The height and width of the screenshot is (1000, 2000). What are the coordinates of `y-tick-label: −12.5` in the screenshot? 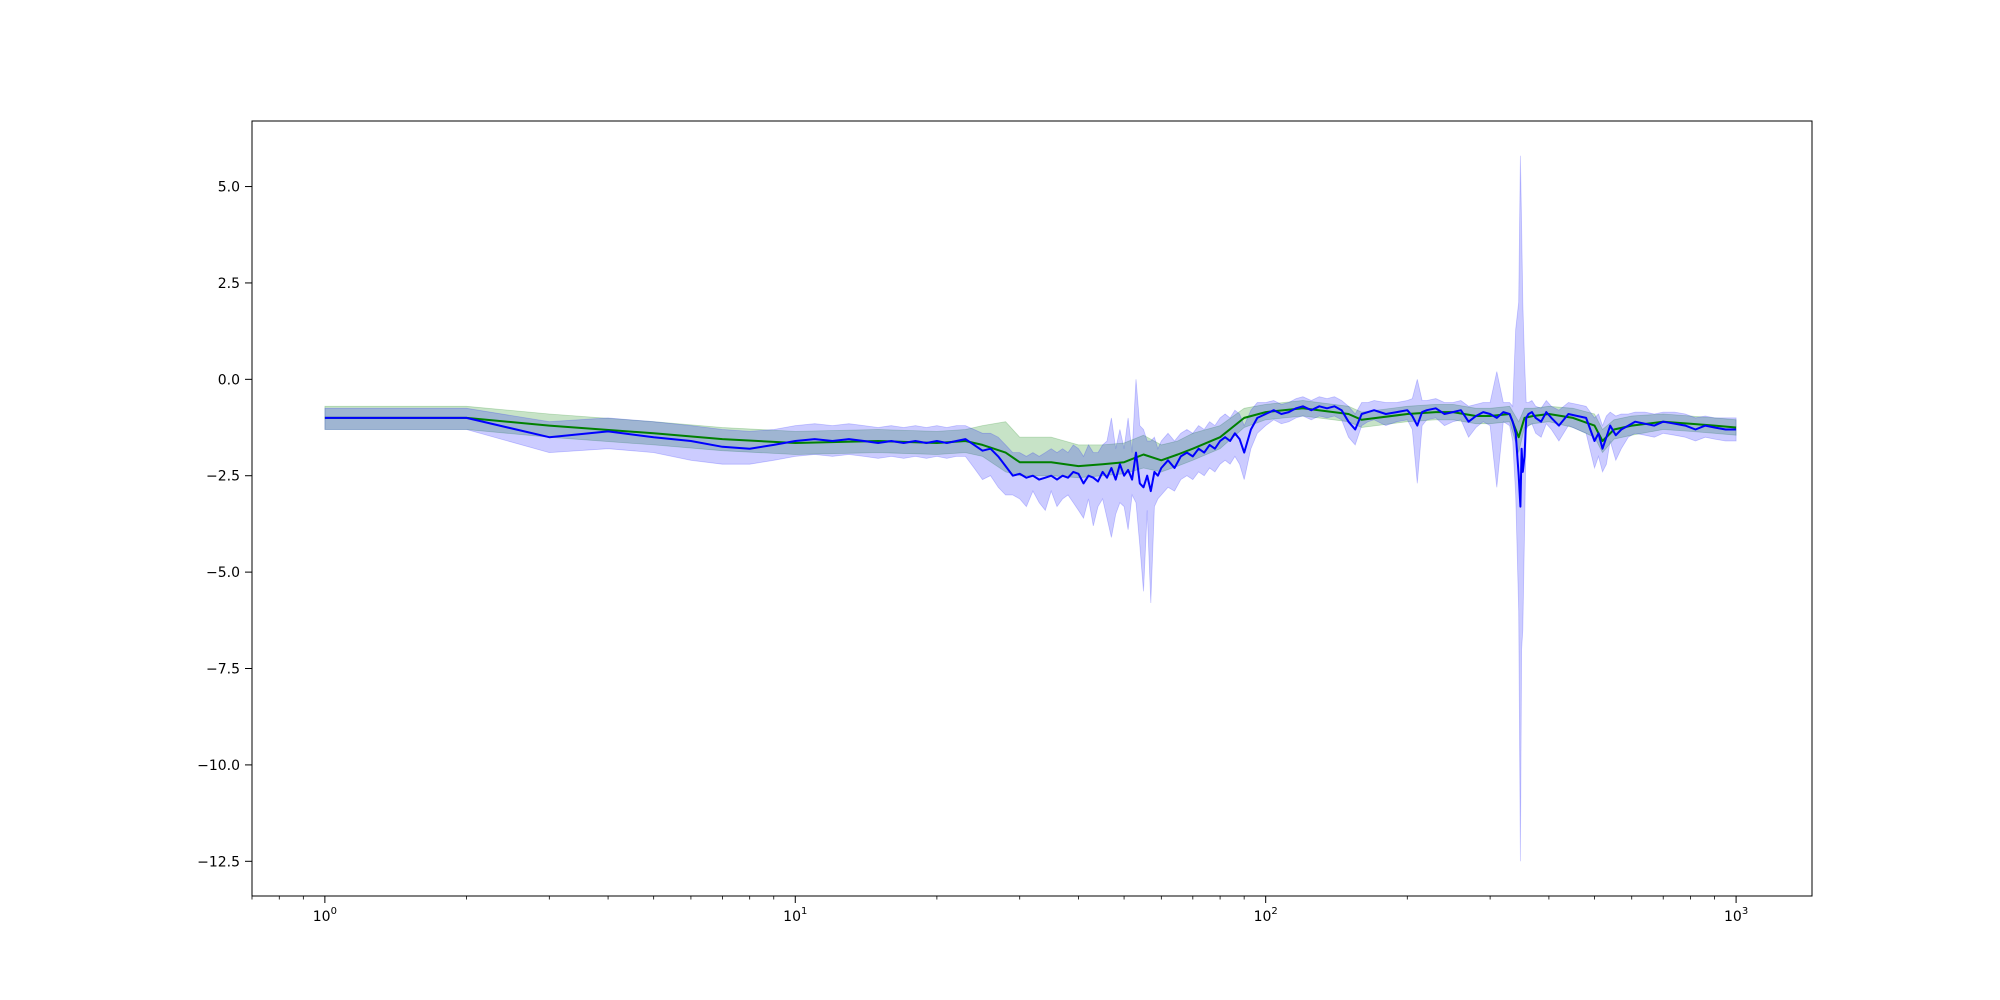 It's located at (218, 862).